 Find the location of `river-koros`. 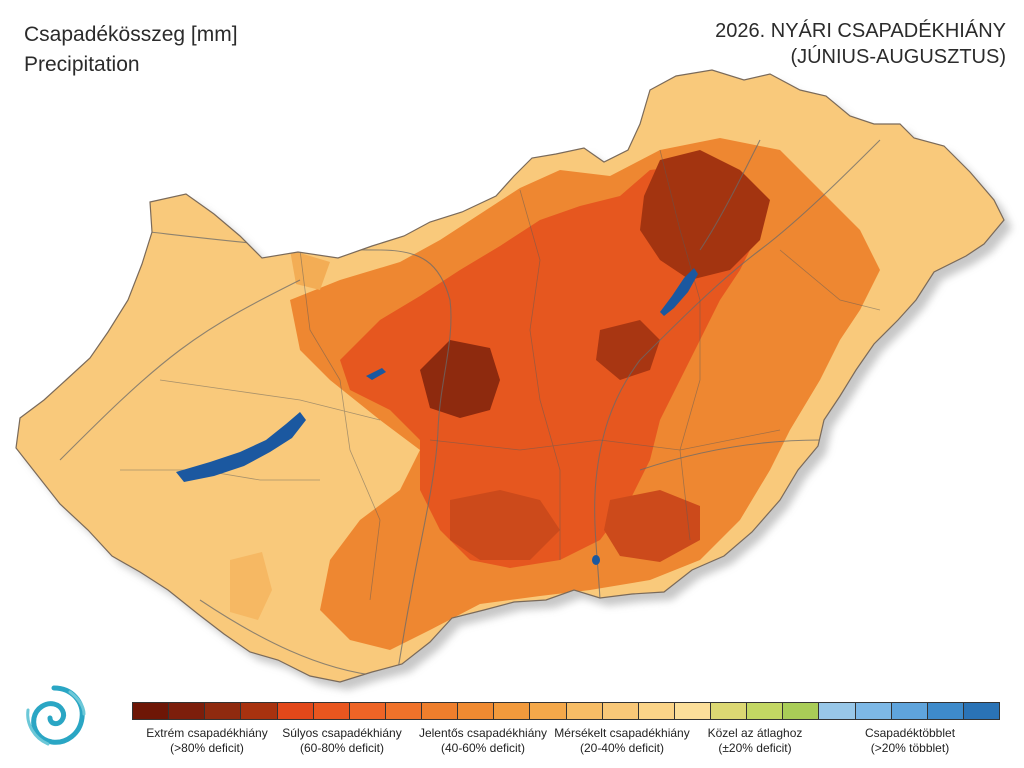

river-koros is located at coordinates (730, 455).